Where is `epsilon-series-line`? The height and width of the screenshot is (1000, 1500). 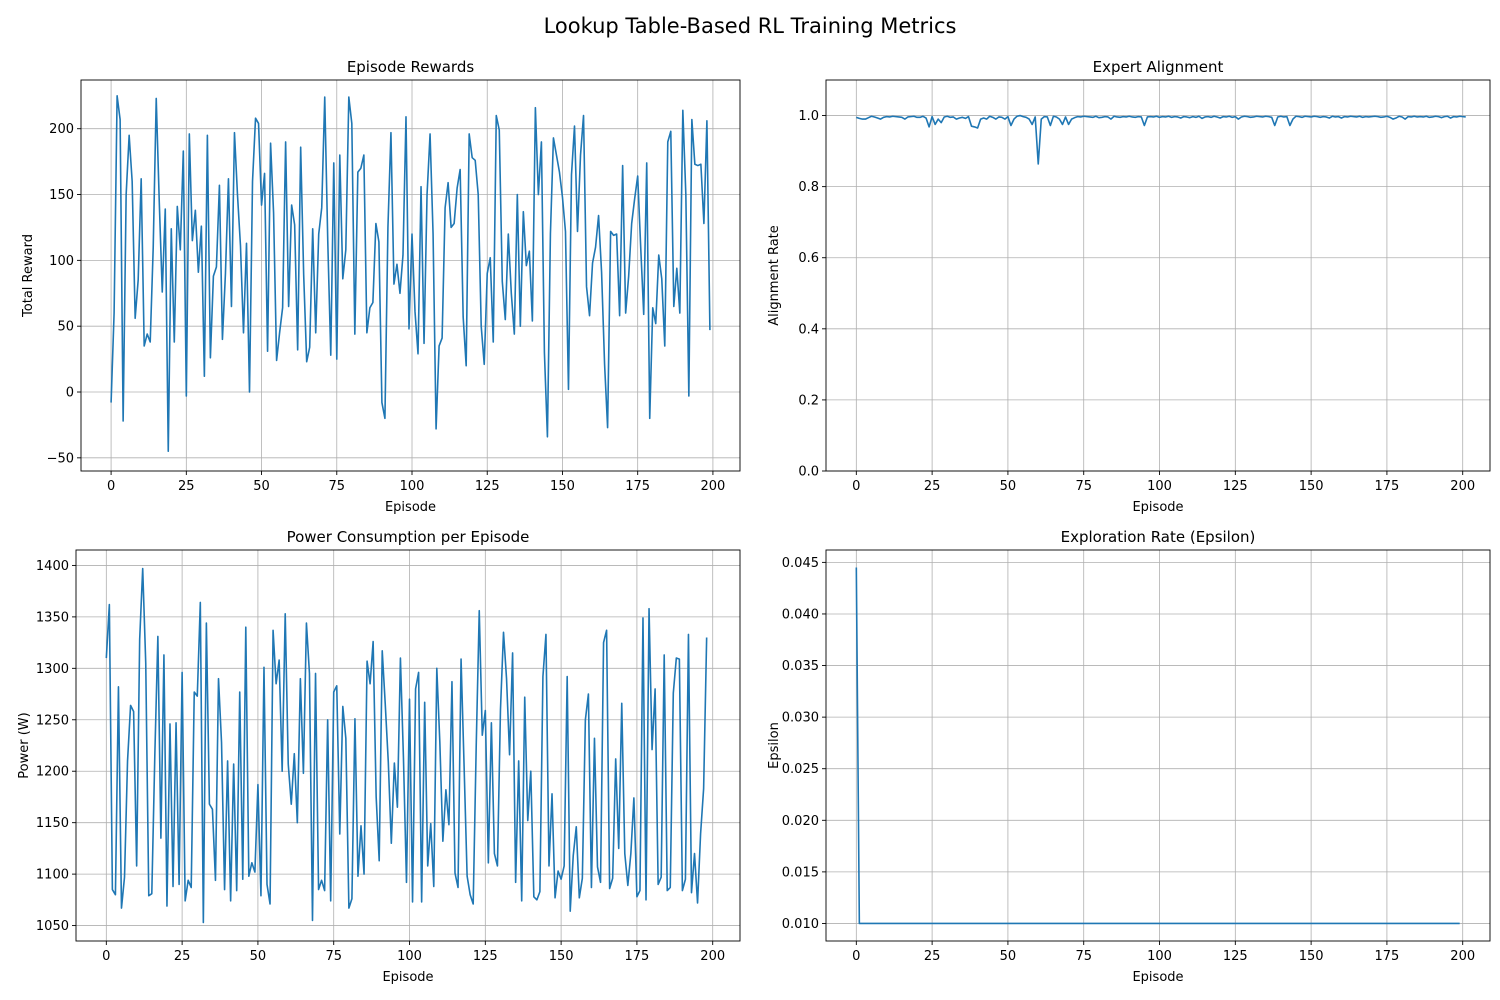 epsilon-series-line is located at coordinates (1157, 746).